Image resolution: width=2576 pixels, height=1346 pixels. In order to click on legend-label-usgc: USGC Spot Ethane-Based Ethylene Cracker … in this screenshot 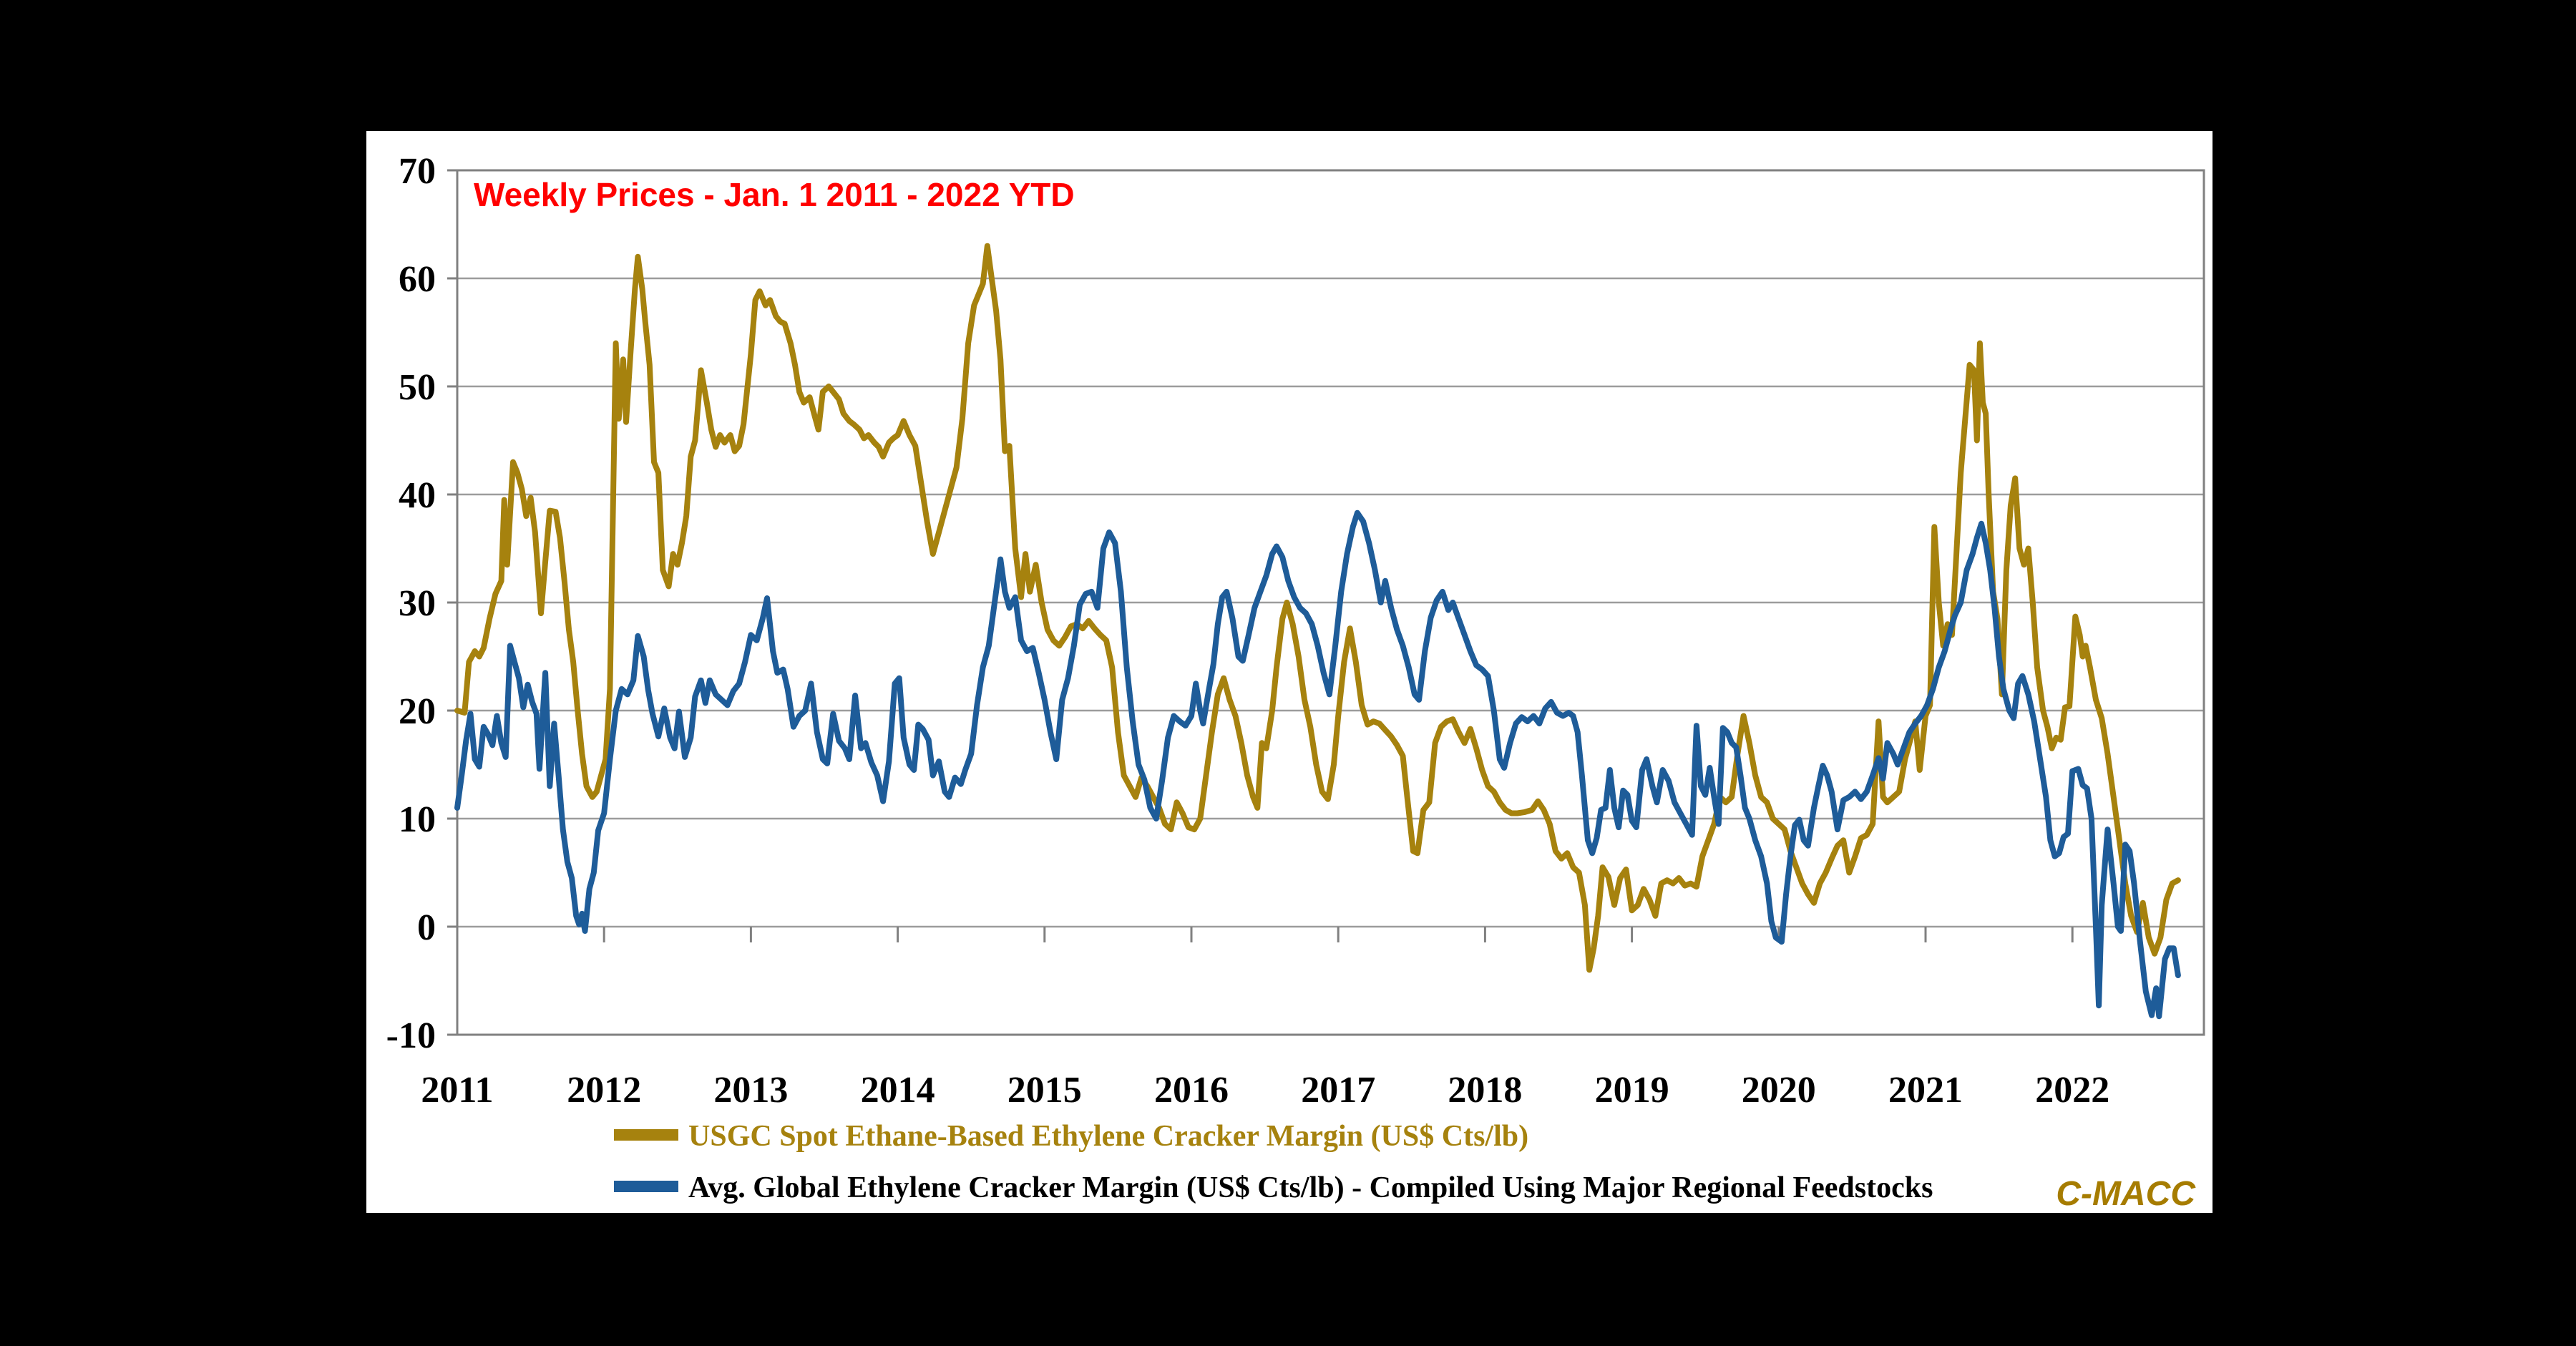, I will do `click(1108, 1136)`.